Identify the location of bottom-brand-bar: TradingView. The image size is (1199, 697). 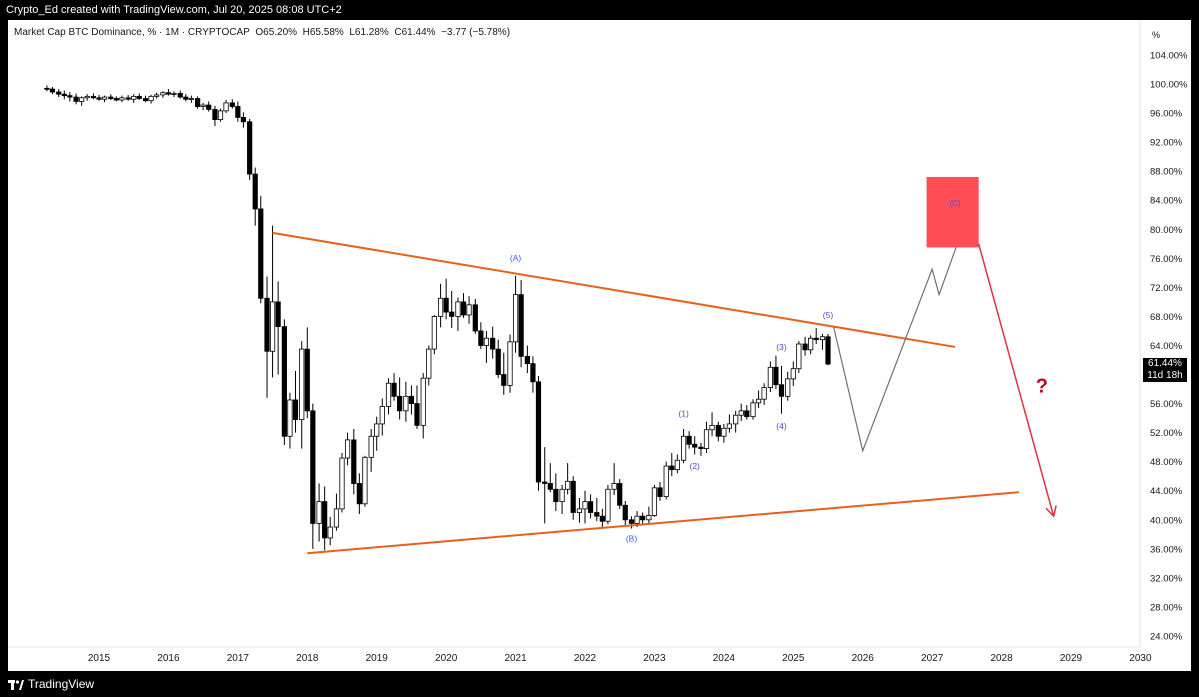
(599, 684).